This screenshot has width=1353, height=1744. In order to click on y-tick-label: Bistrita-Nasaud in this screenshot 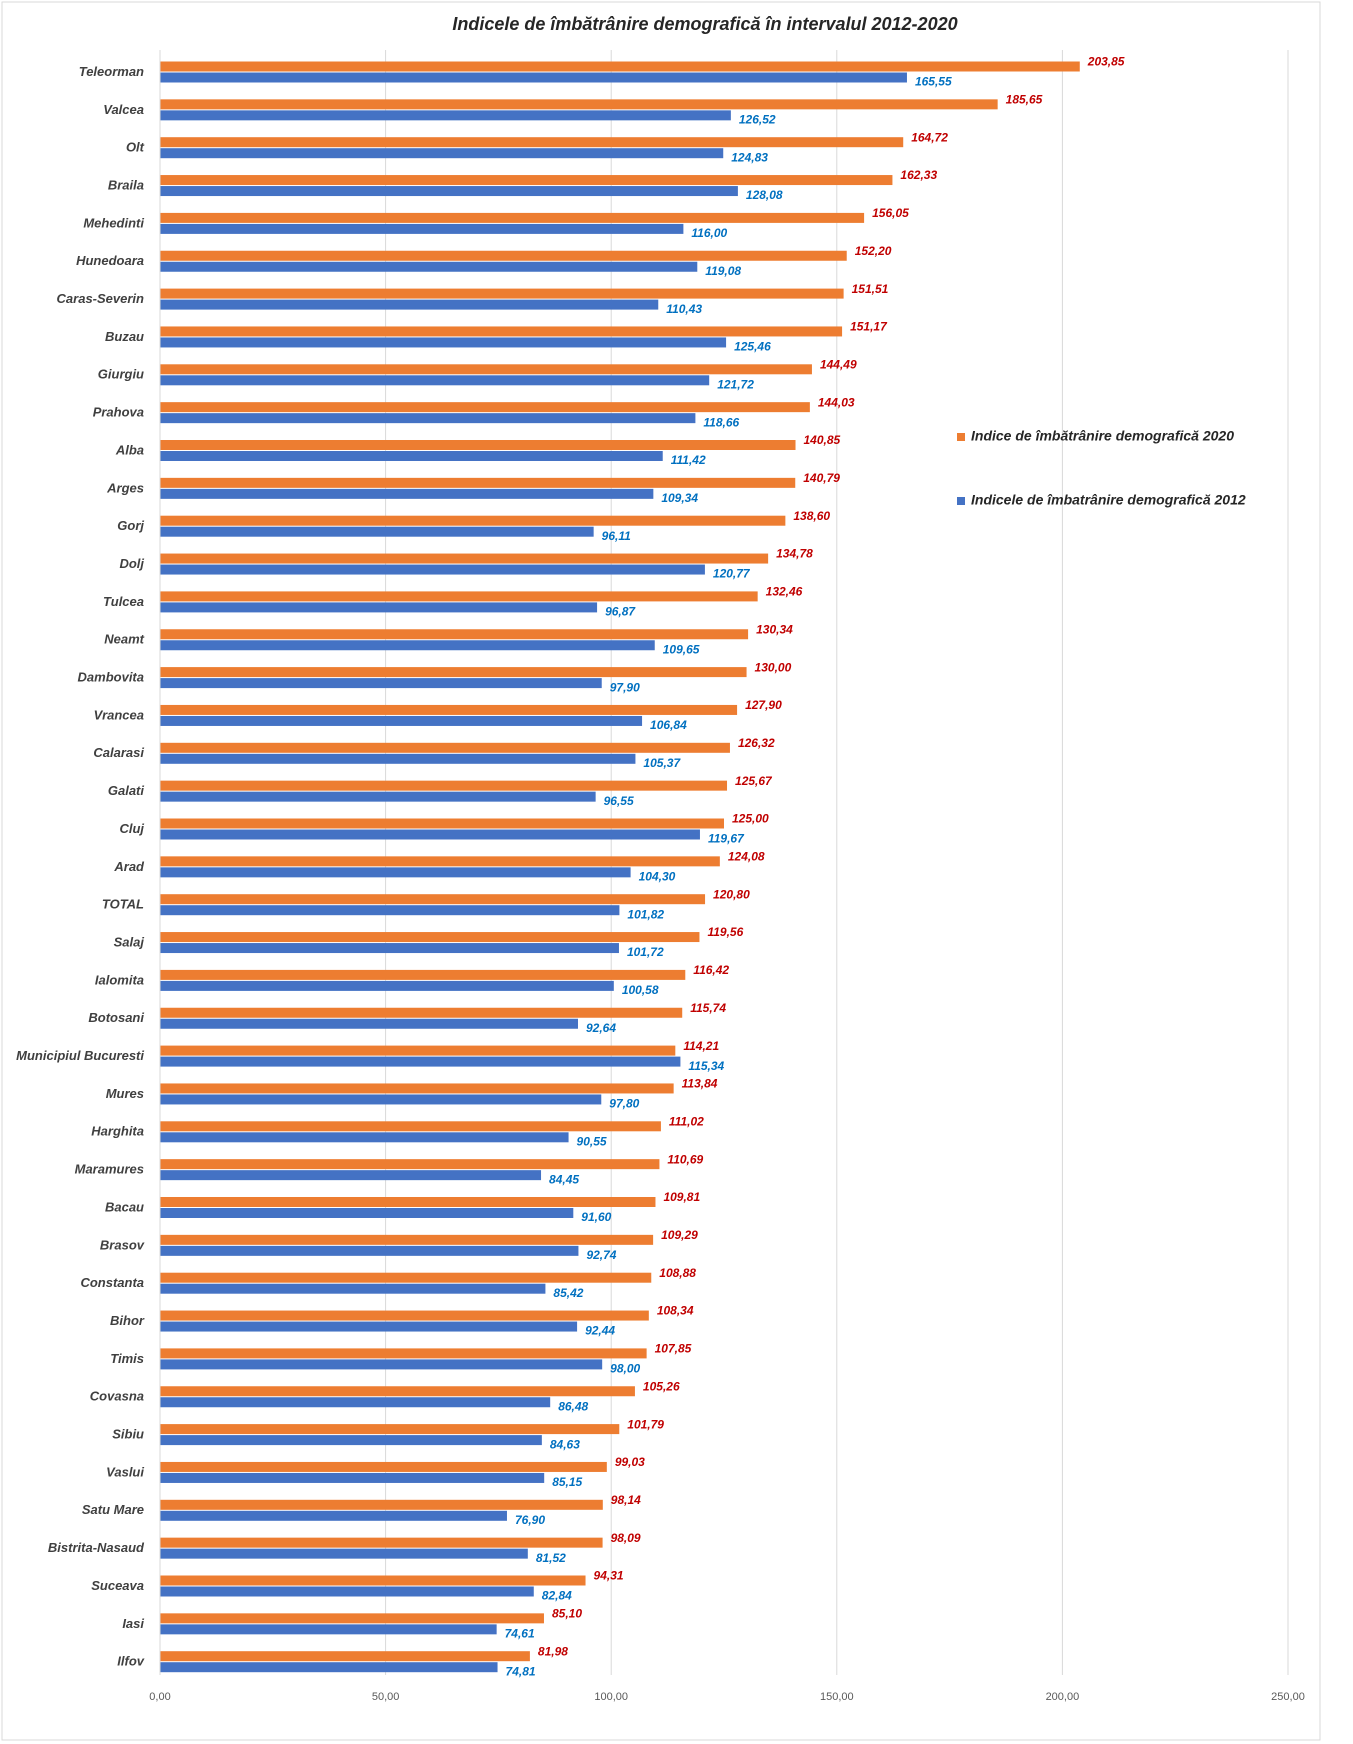, I will do `click(96, 1547)`.